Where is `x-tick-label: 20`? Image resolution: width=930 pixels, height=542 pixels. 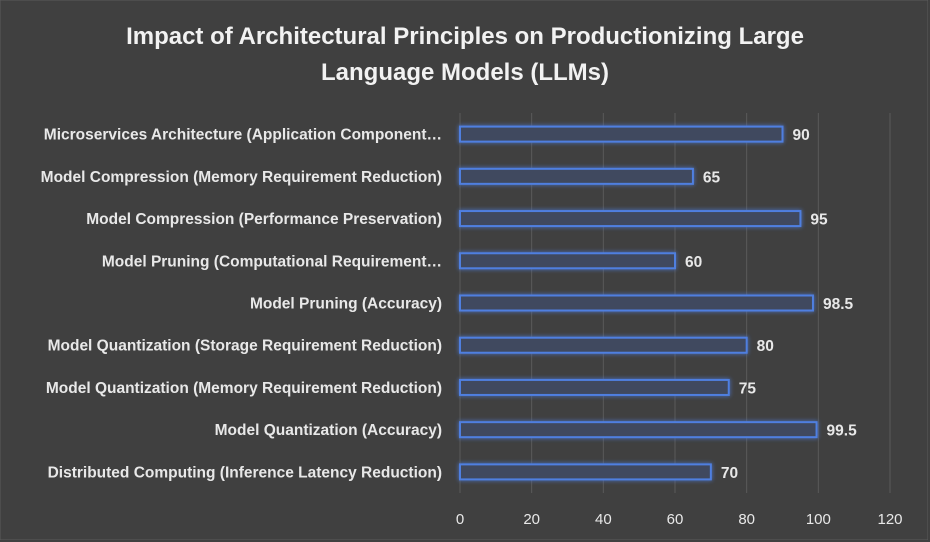 x-tick-label: 20 is located at coordinates (531, 519).